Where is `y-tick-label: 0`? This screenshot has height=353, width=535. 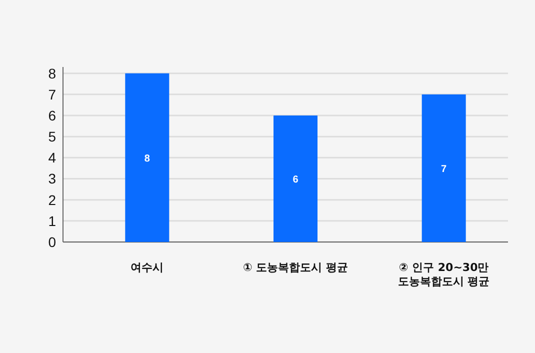
y-tick-label: 0 is located at coordinates (52, 242).